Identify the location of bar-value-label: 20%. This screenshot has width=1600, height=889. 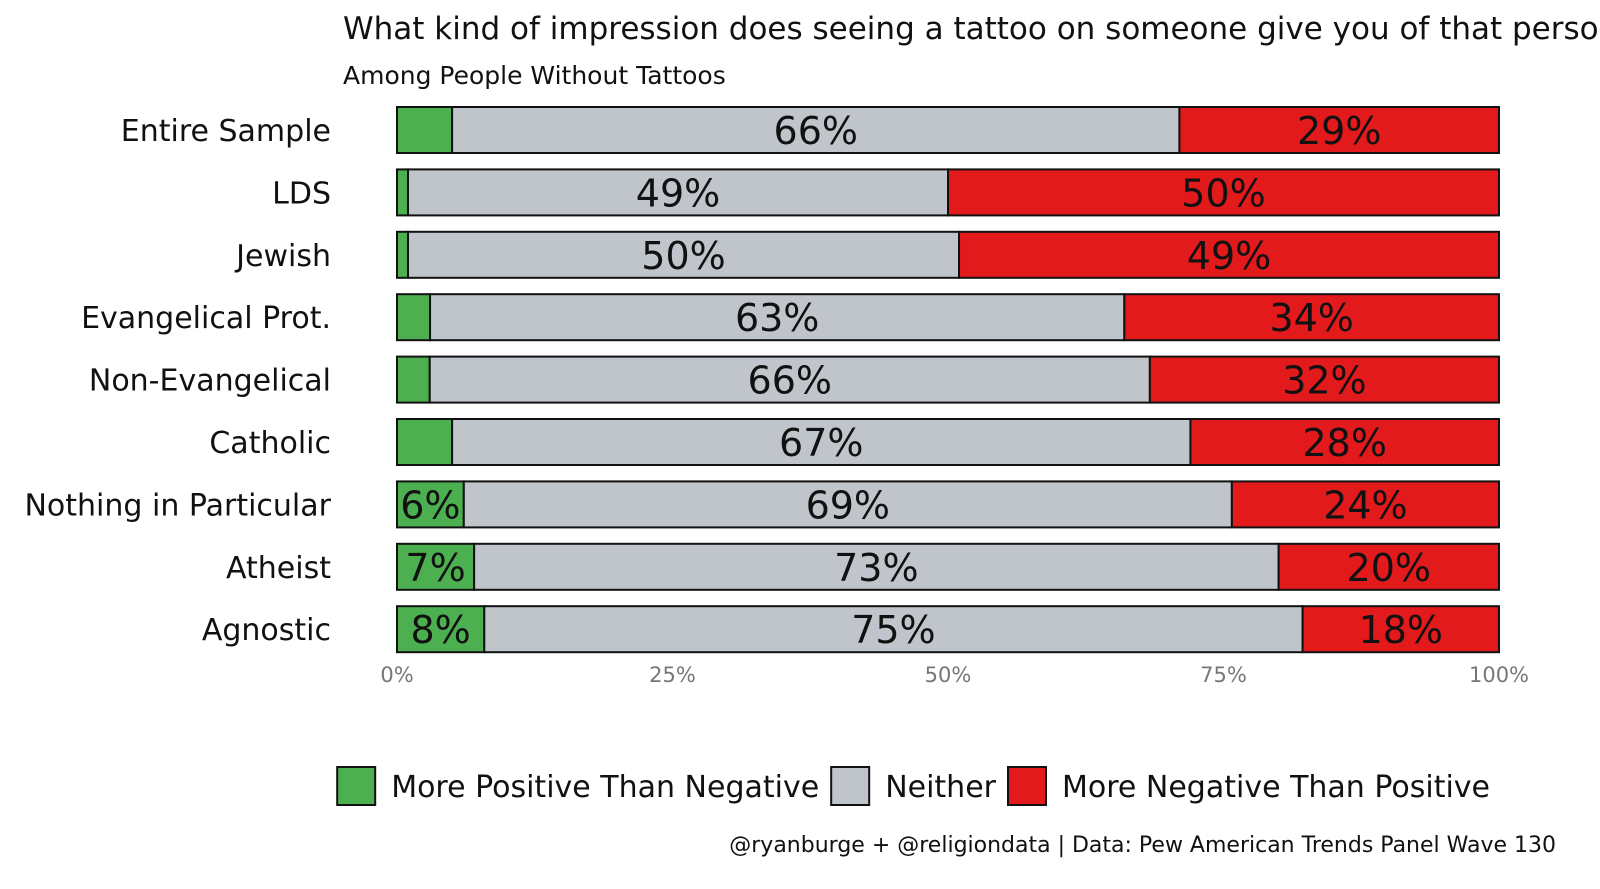
(1389, 568).